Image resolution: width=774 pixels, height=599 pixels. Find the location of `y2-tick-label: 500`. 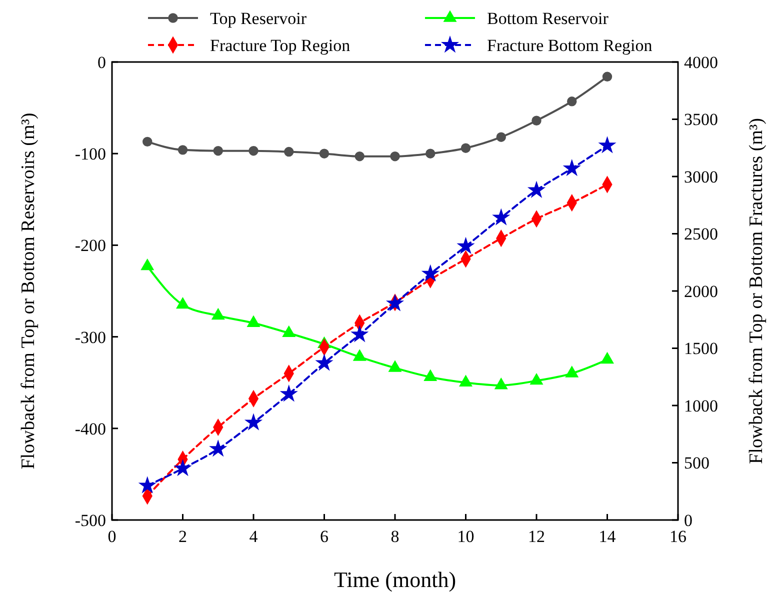

y2-tick-label: 500 is located at coordinates (697, 463).